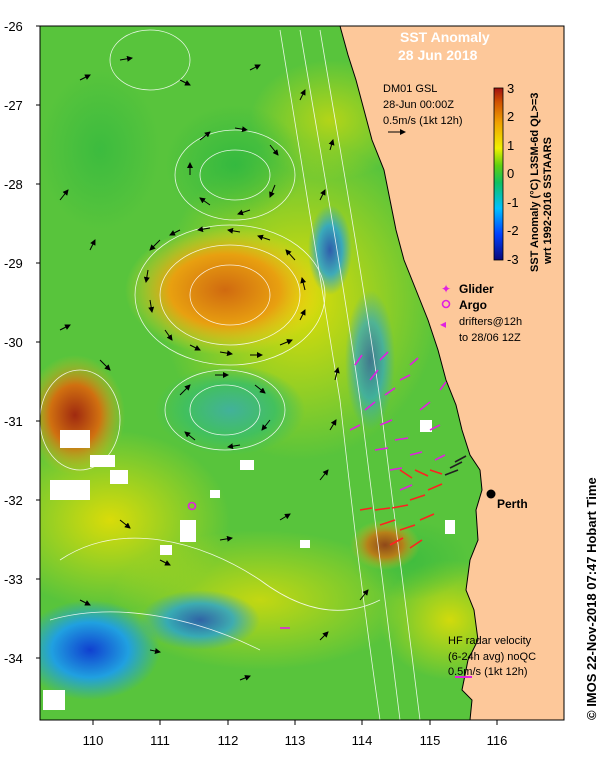 The image size is (604, 759). I want to click on colorbar-tick: 3, so click(510, 88).